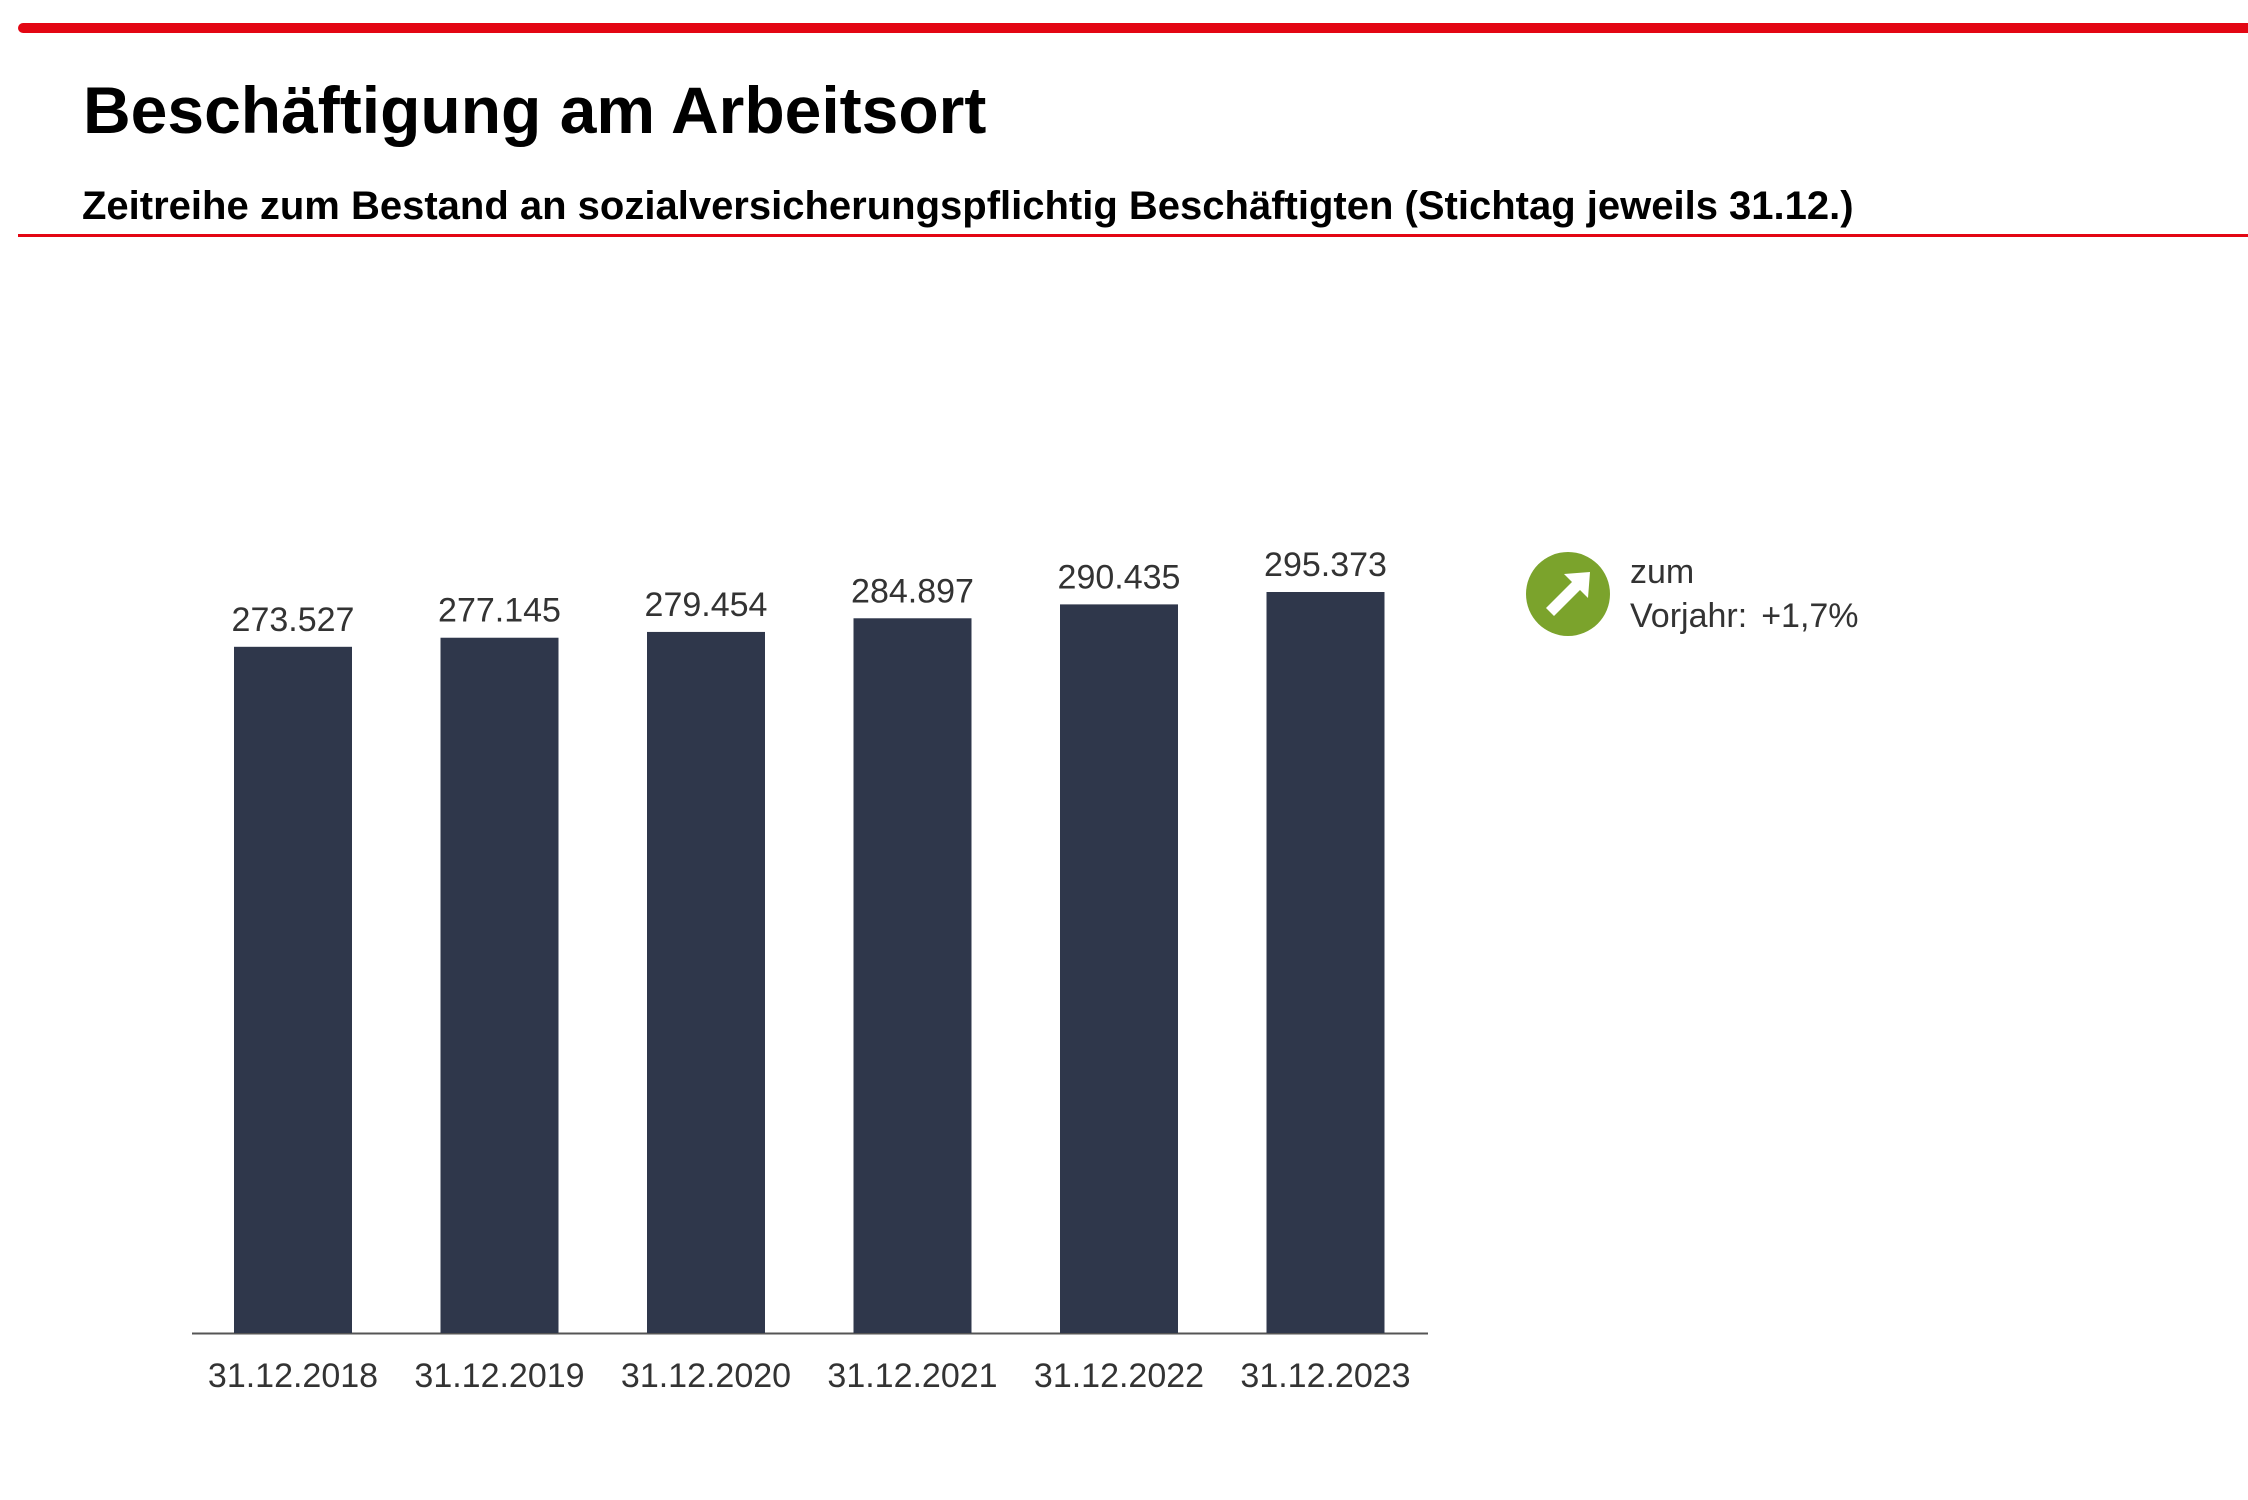  I want to click on x-tick-label: 31.12.2019, so click(499, 1376).